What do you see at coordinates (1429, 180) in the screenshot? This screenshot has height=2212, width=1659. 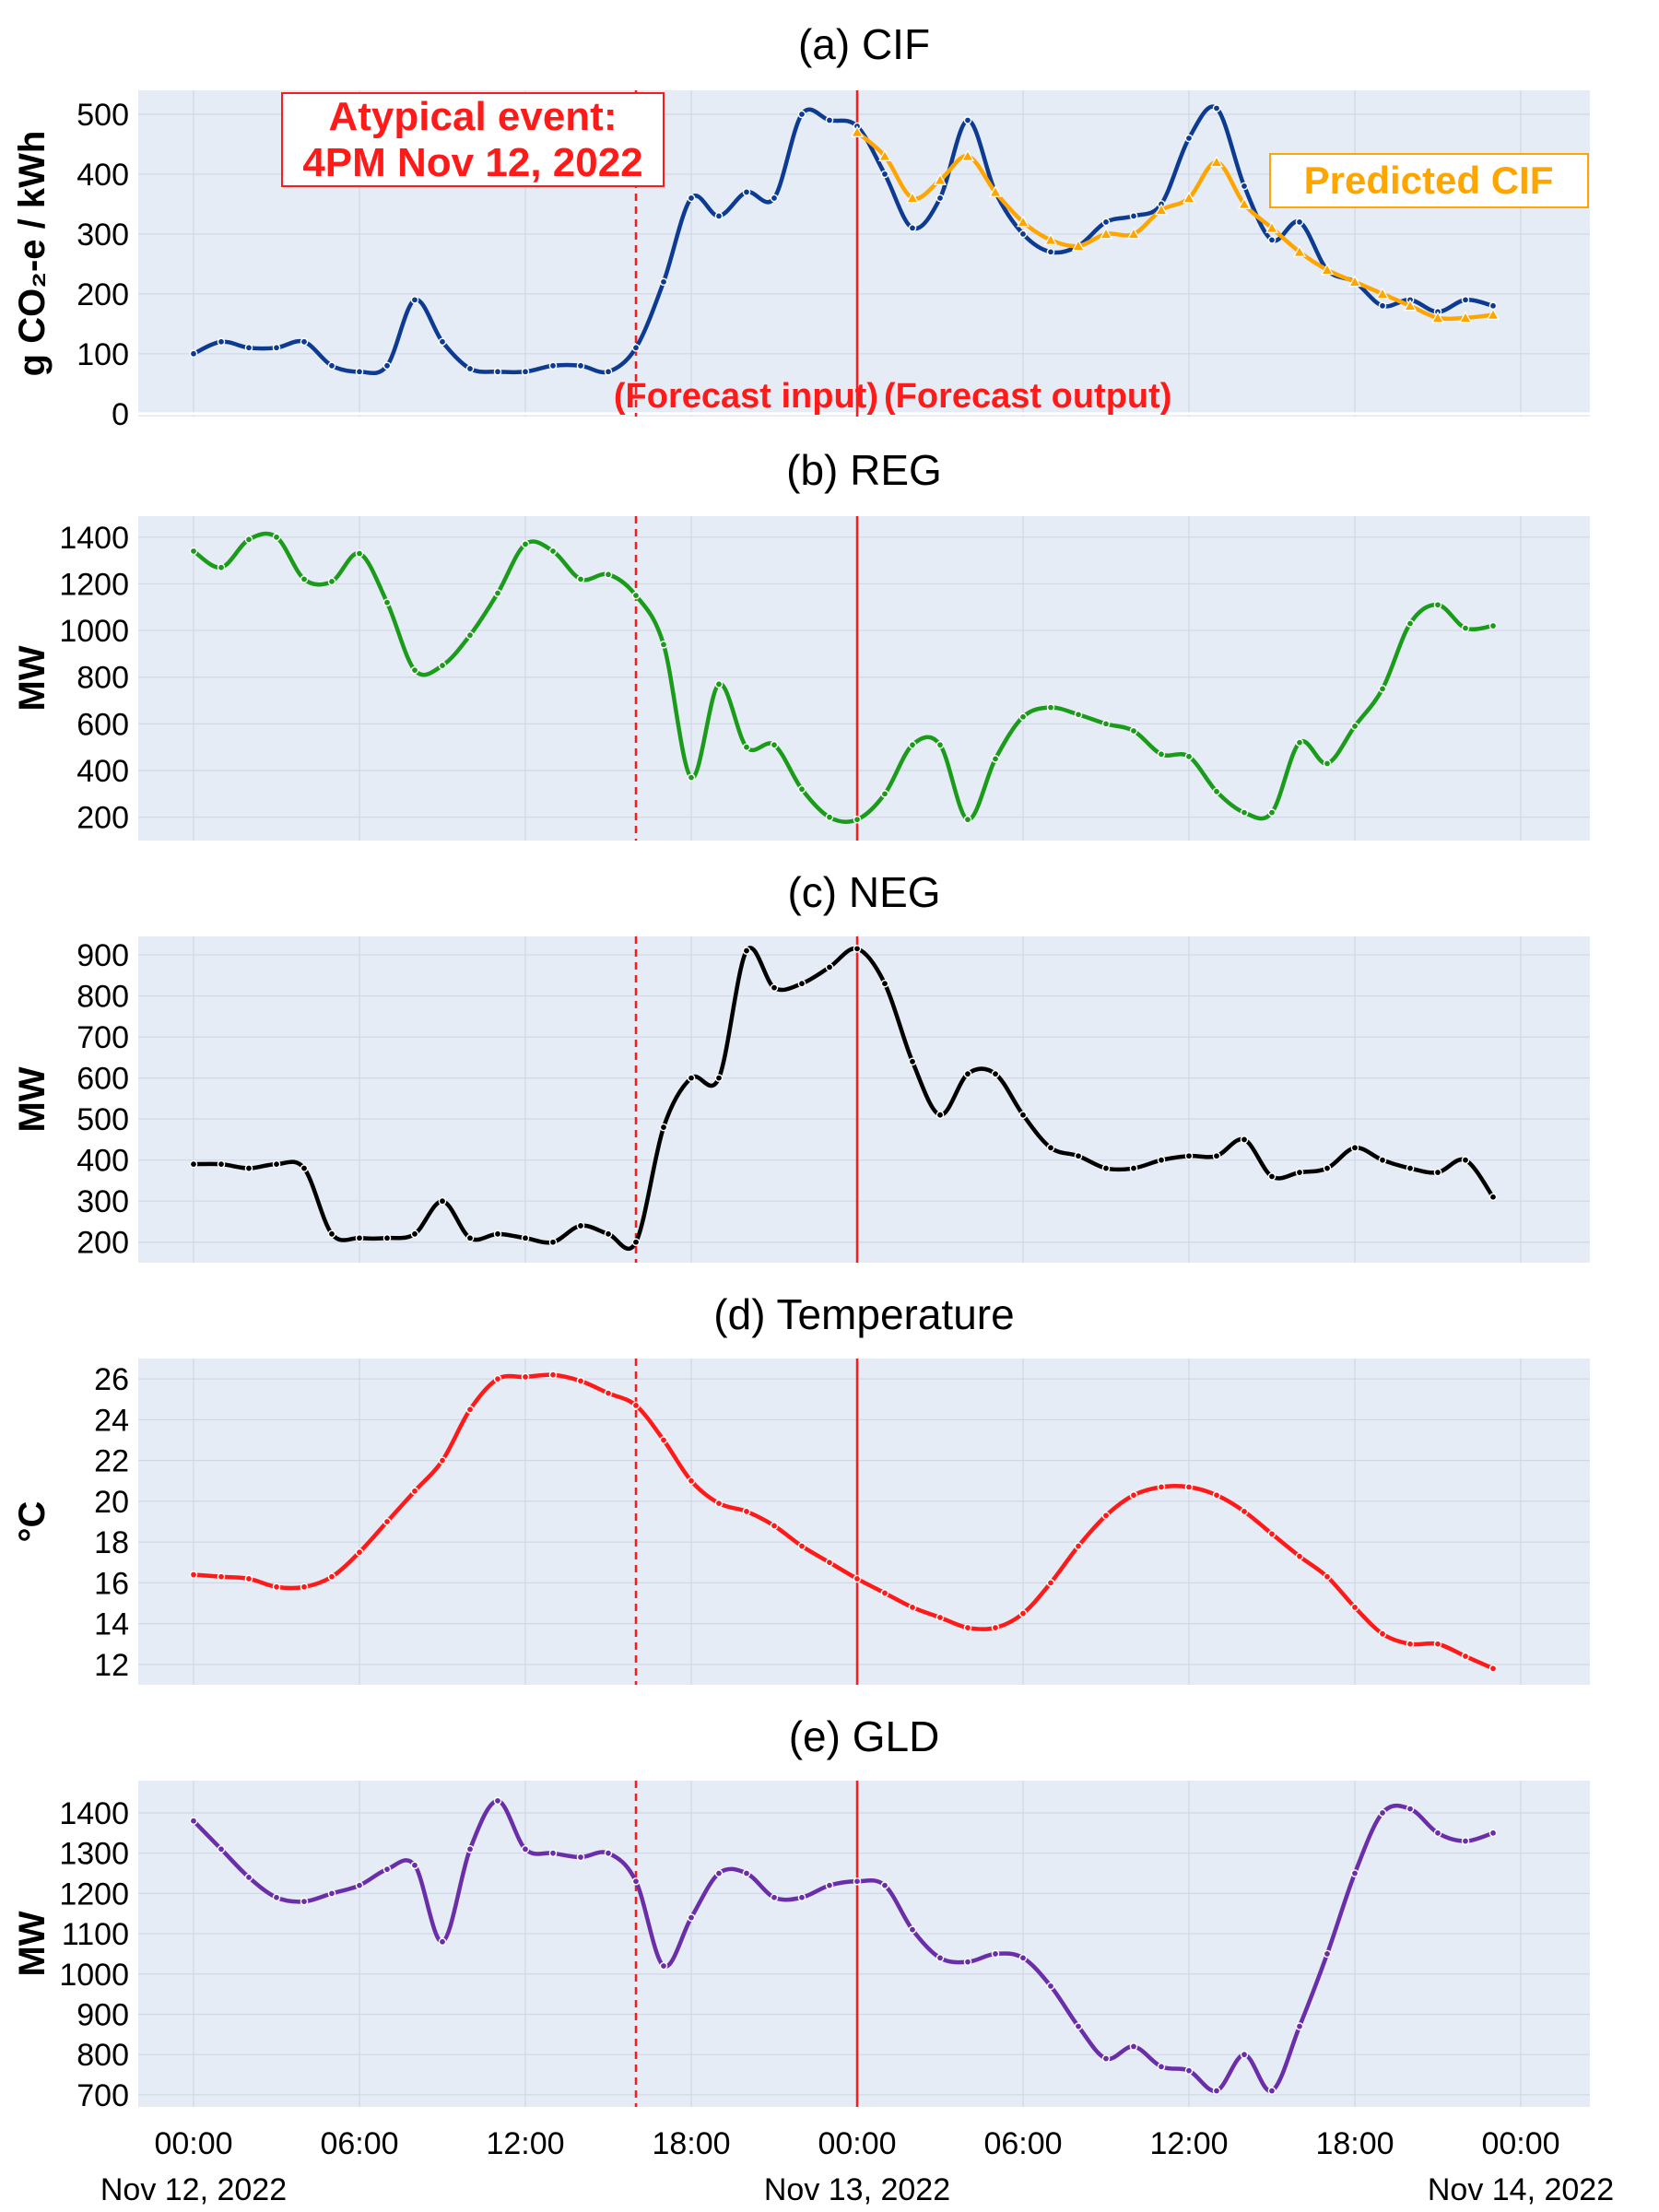 I see `predicted-cif-label: Predicted CIF` at bounding box center [1429, 180].